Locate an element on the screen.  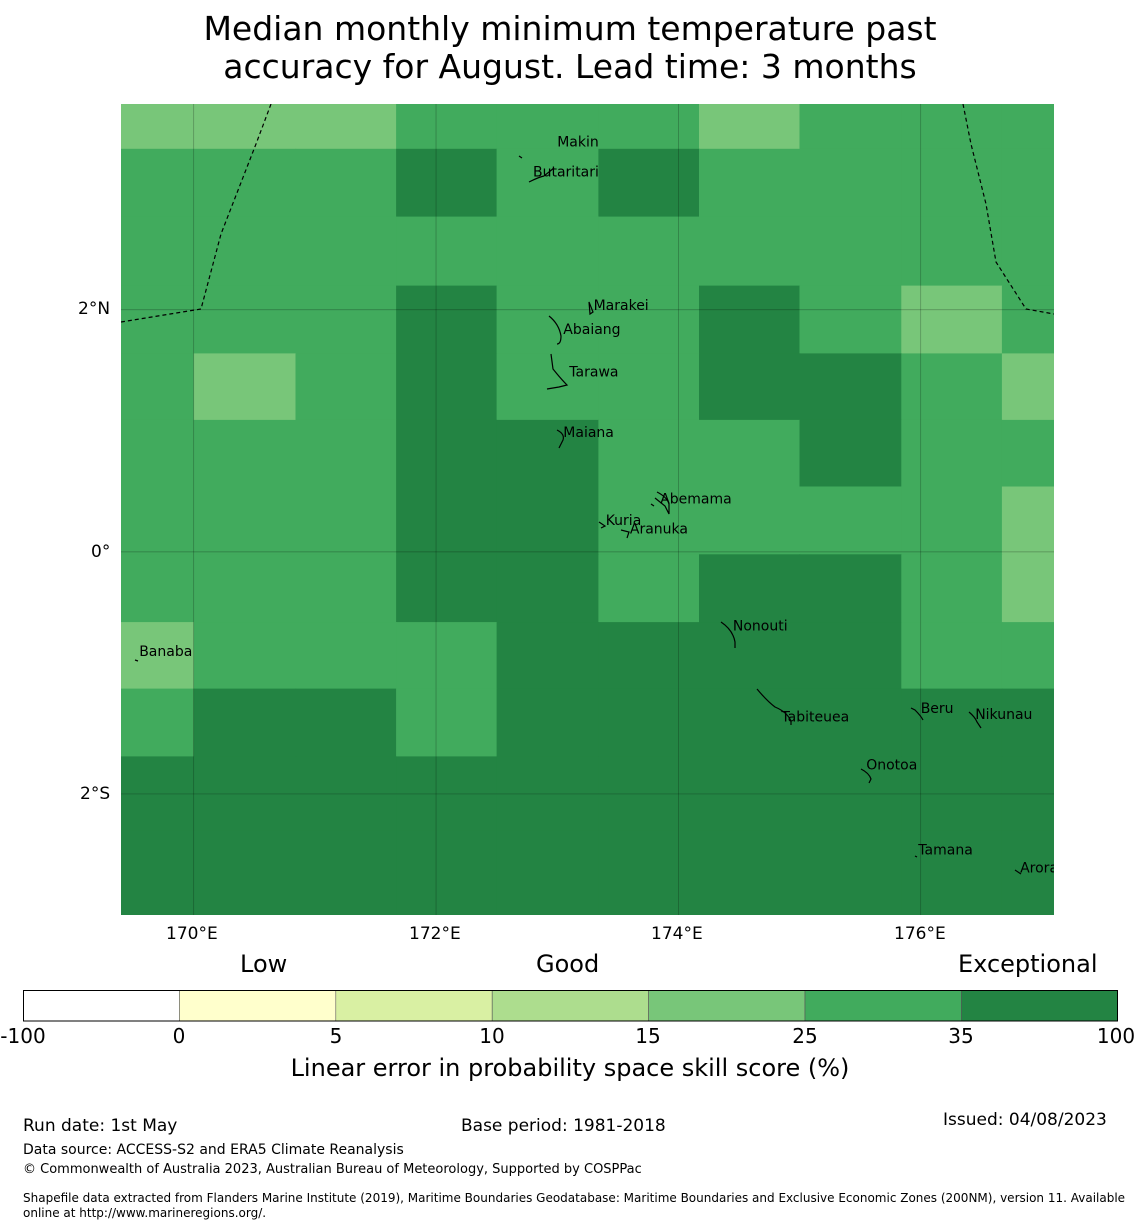
island-label: Nikunau is located at coordinates (1003, 715).